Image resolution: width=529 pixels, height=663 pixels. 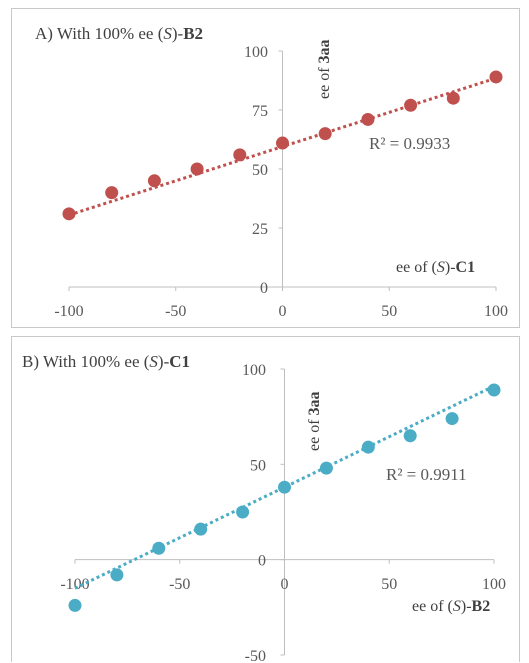 What do you see at coordinates (119, 33) in the screenshot?
I see `chart-title: A) With 100% ee (S)-B2` at bounding box center [119, 33].